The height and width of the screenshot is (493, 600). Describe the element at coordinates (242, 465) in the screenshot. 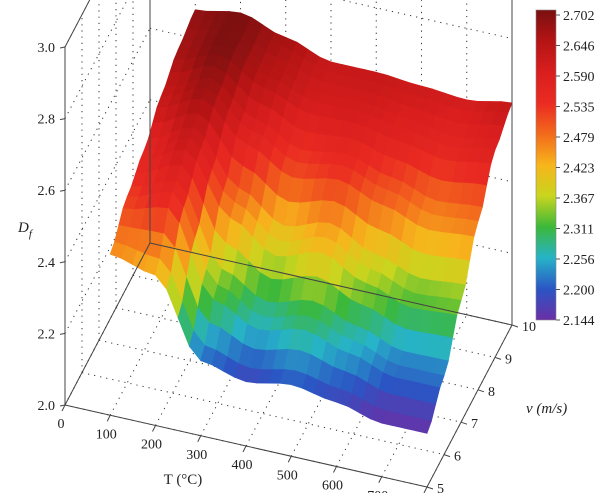

I see `x-tick-label: 400` at that location.